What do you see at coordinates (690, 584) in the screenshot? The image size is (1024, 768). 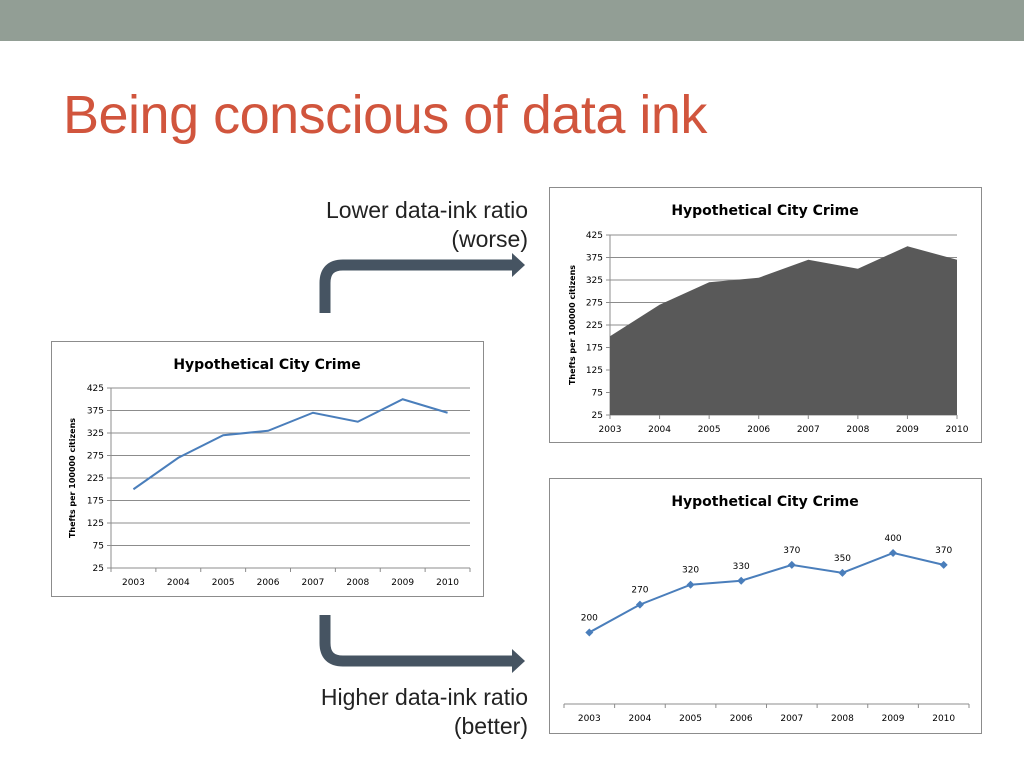 I see `data-point-2005` at bounding box center [690, 584].